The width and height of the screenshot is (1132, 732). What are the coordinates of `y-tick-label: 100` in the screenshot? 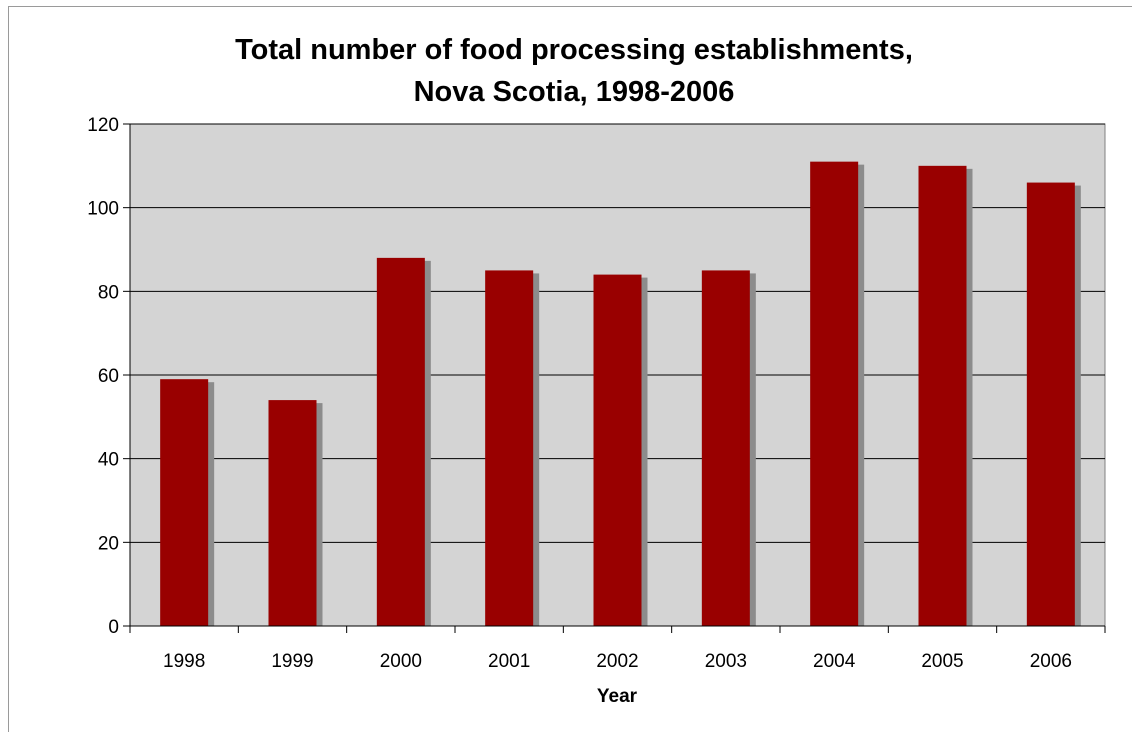 It's located at (103, 209).